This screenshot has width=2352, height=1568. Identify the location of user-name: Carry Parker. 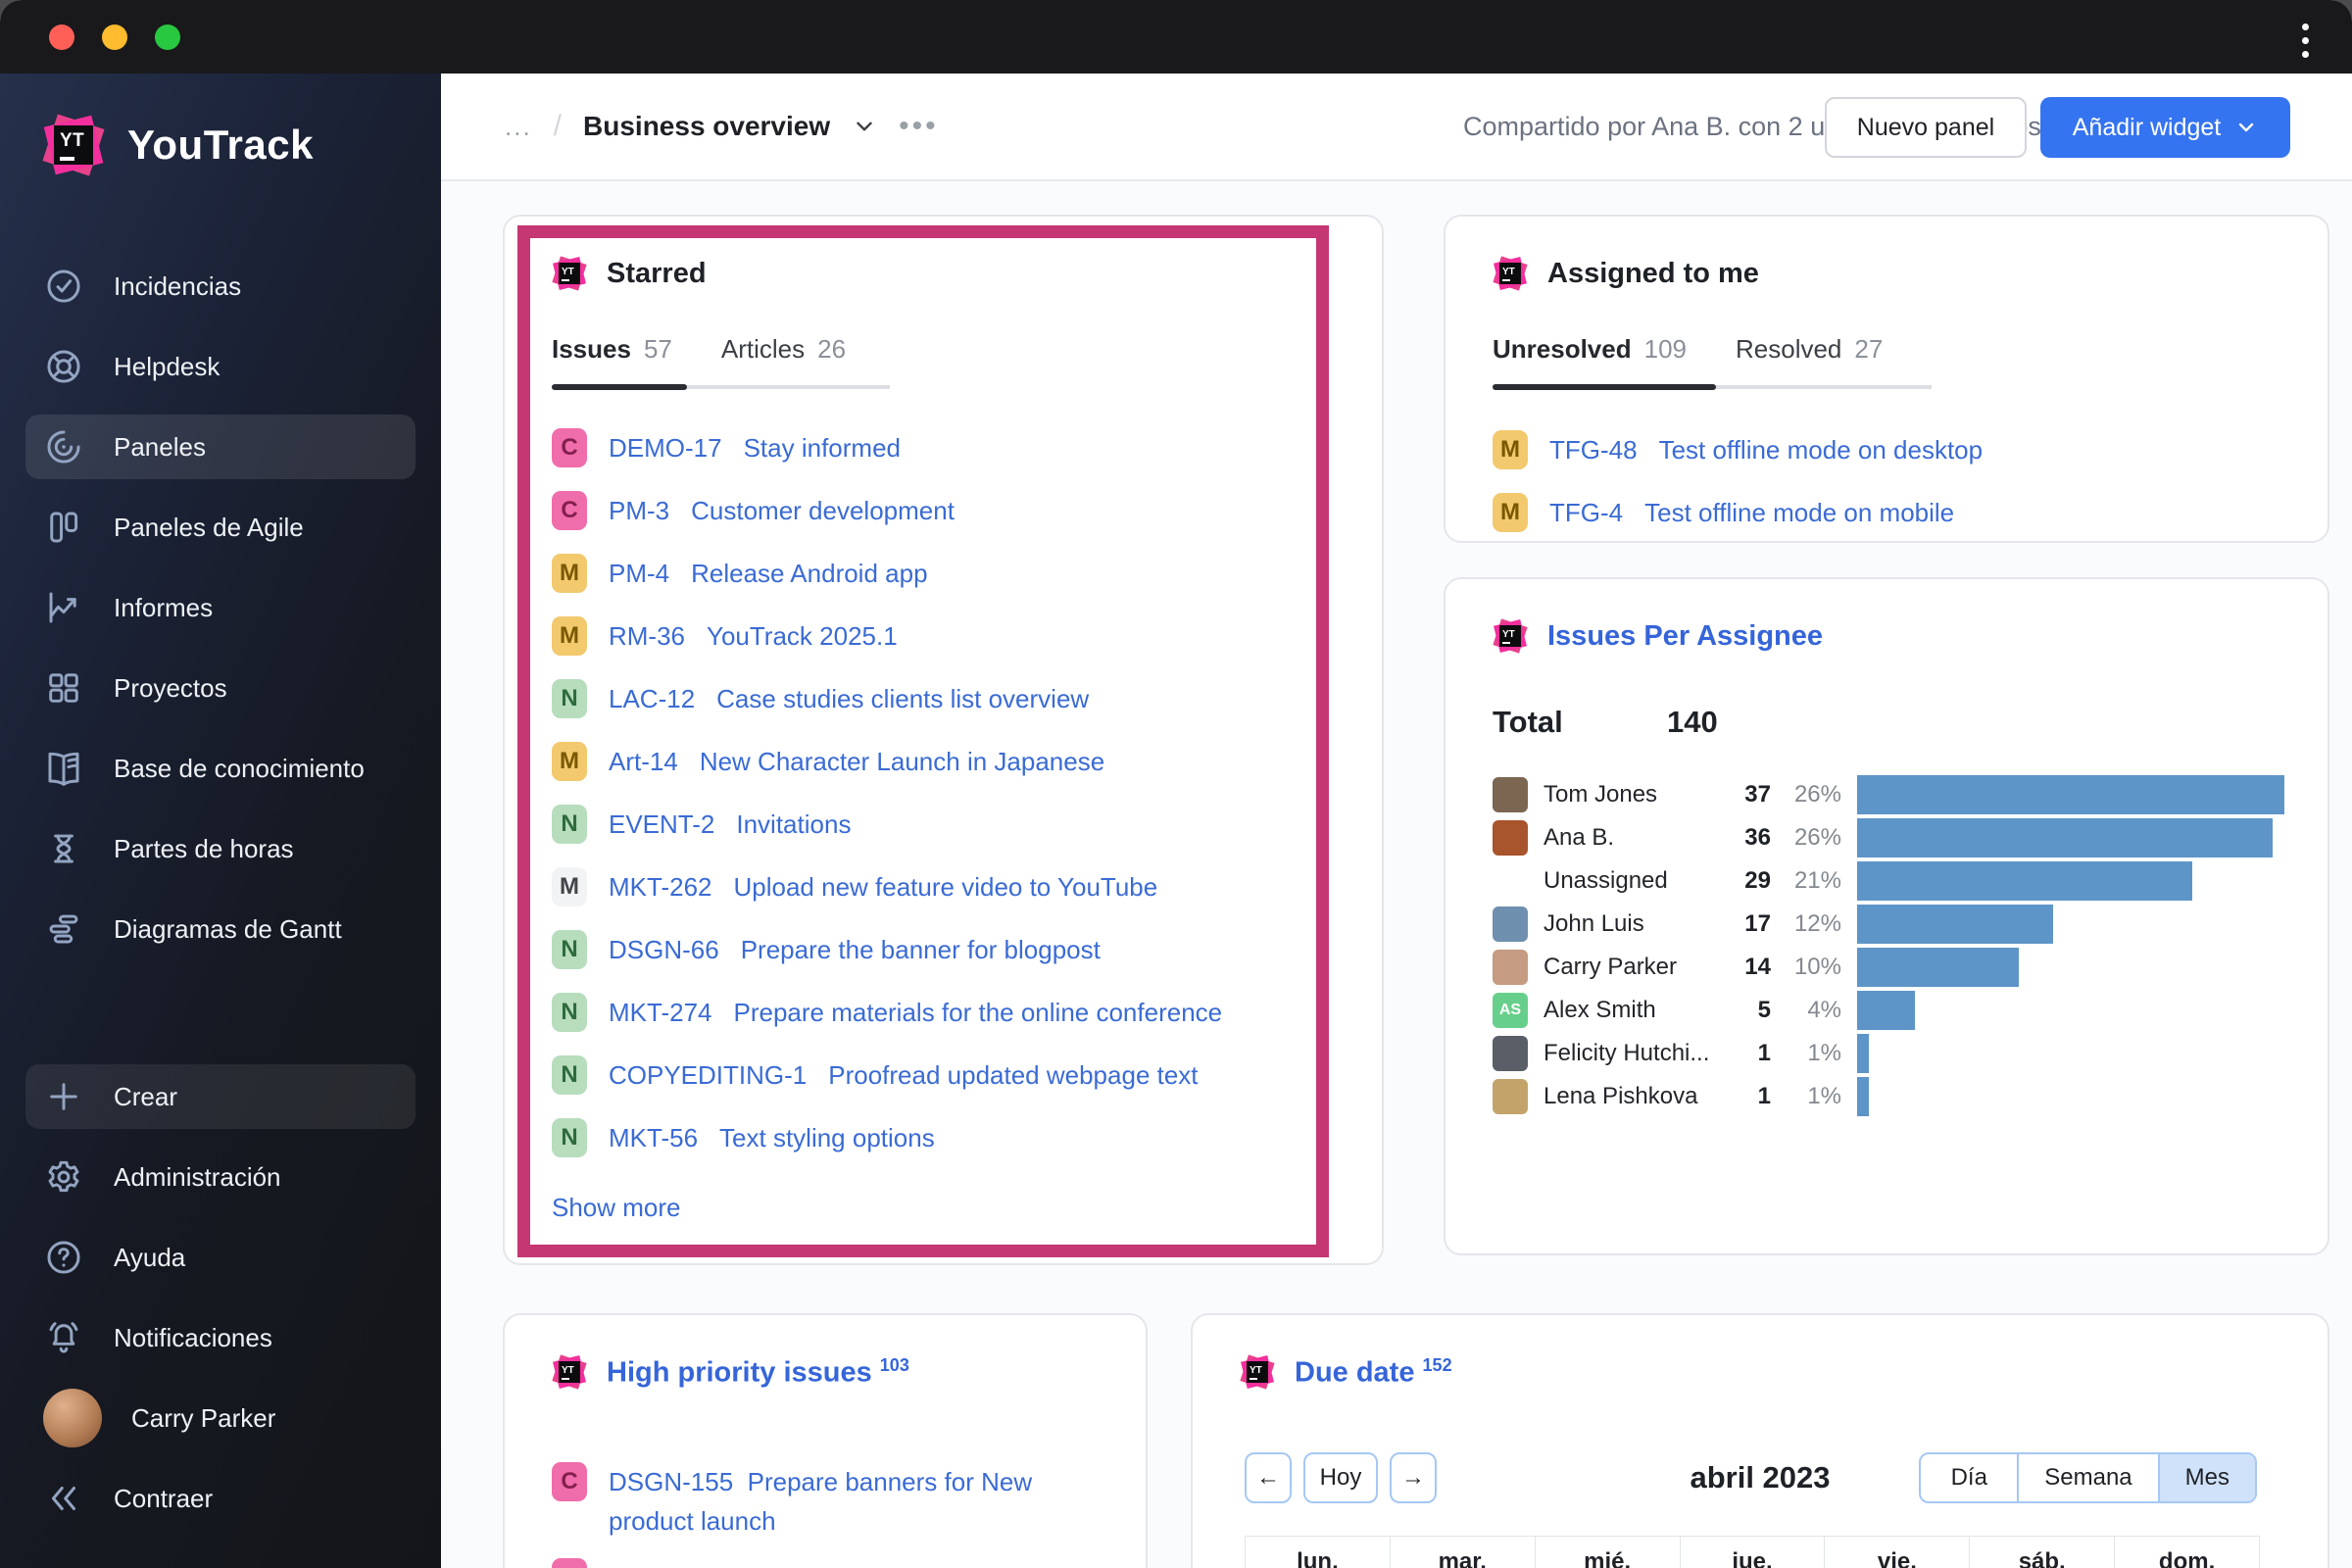
(203, 1417).